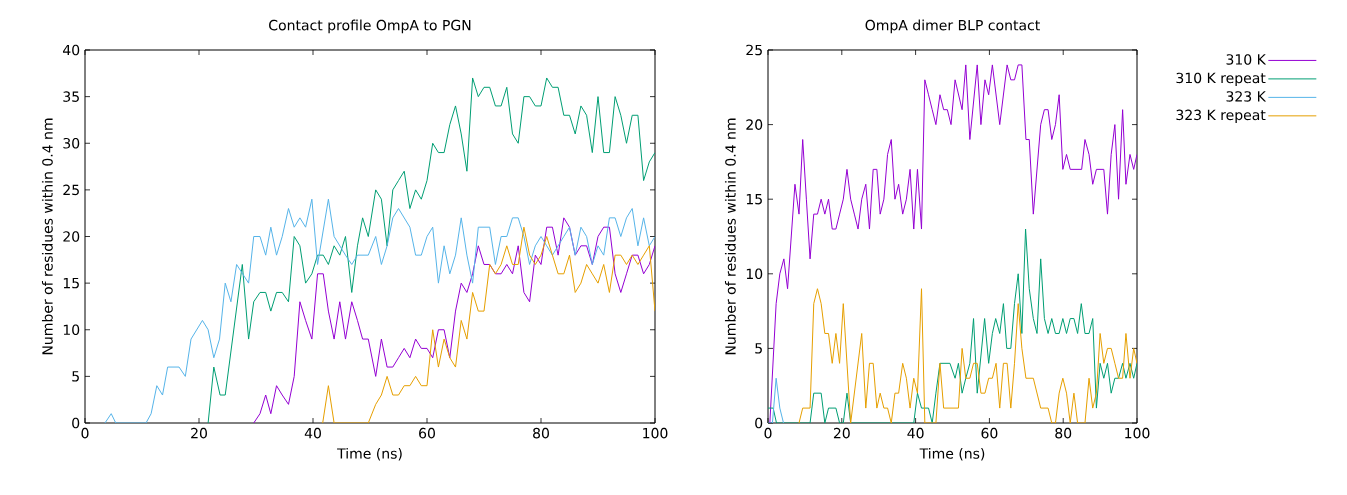  What do you see at coordinates (71, 143) in the screenshot?
I see `y-tick-label: 30` at bounding box center [71, 143].